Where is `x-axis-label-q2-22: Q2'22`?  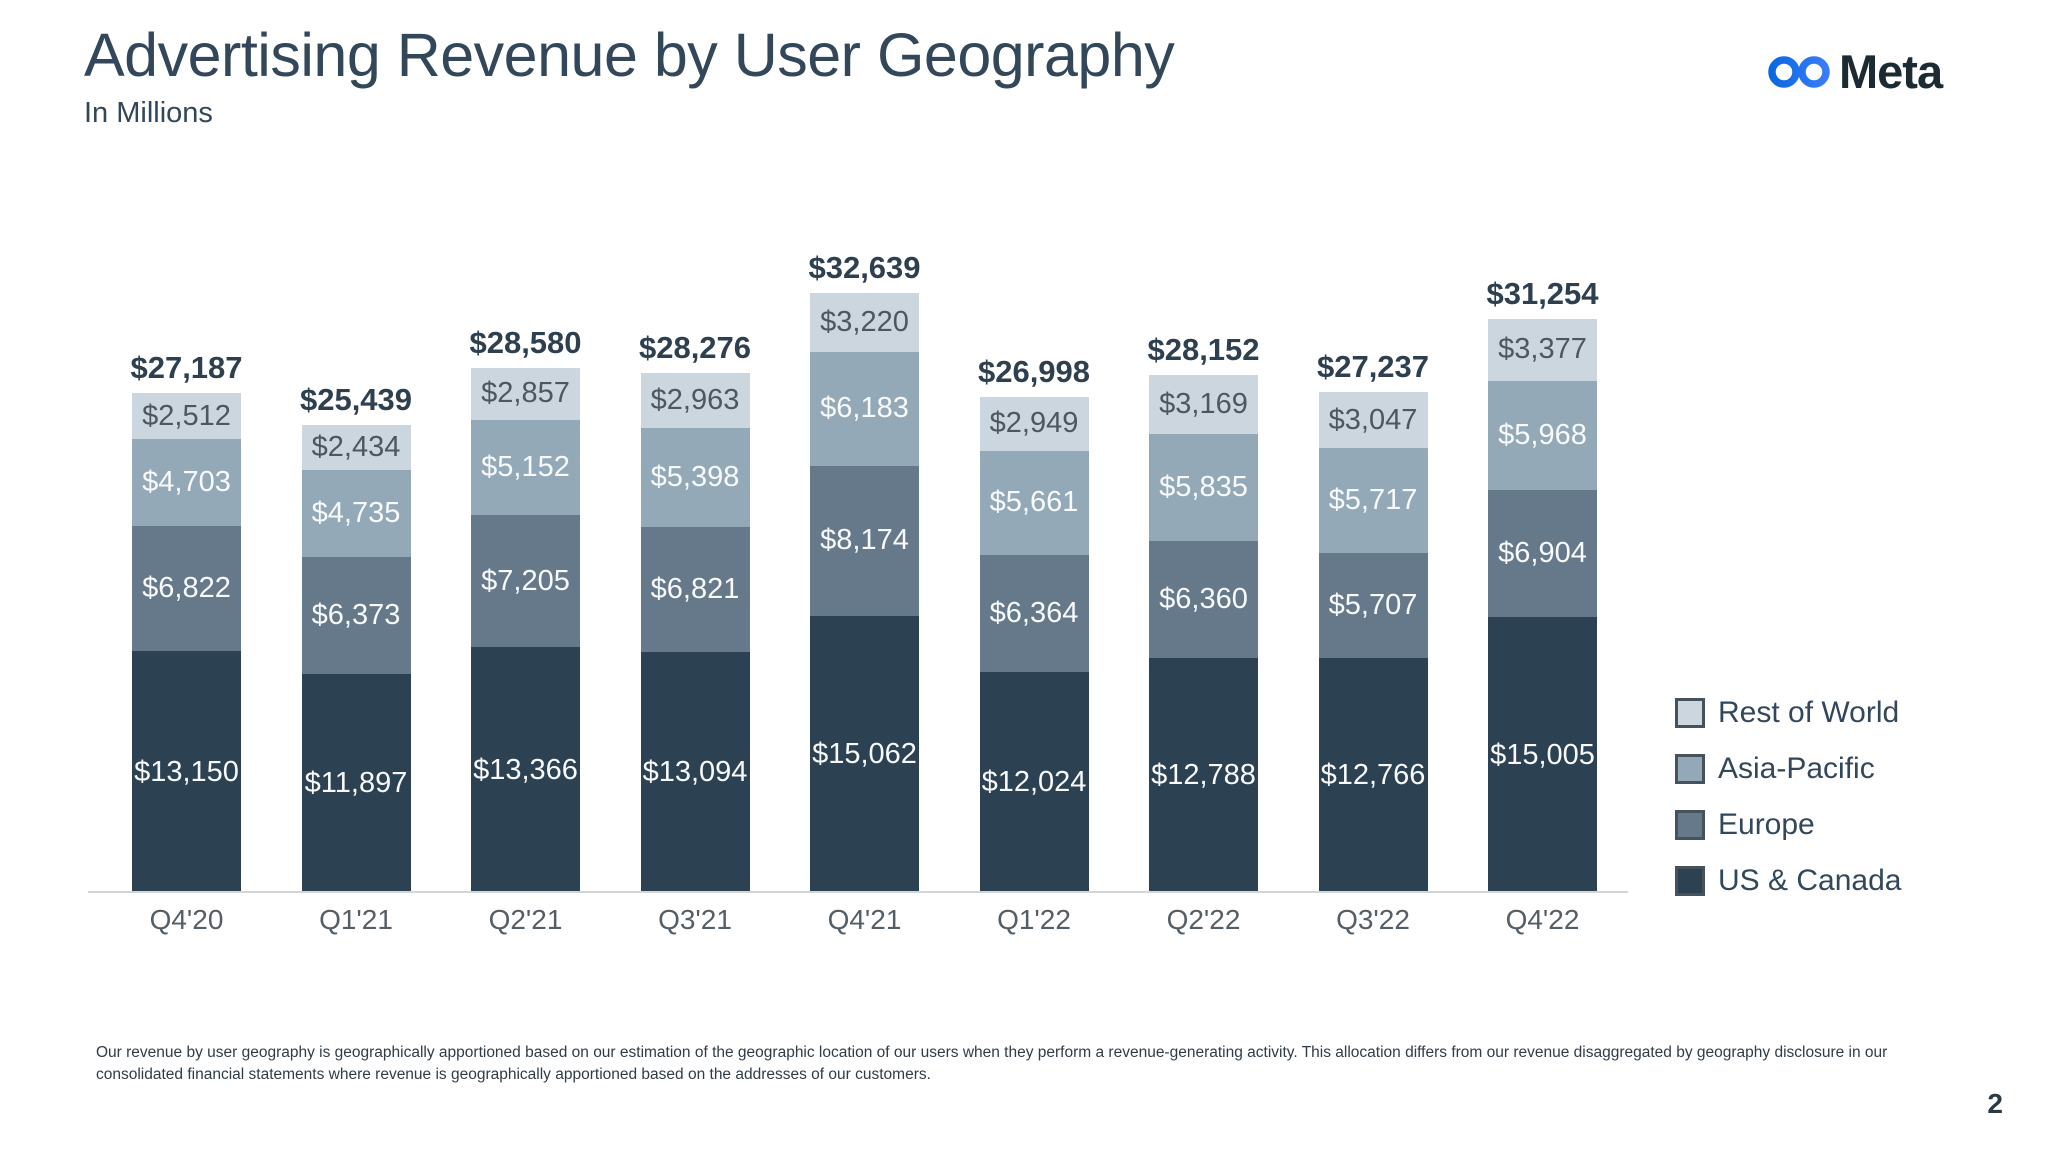 x-axis-label-q2-22: Q2'22 is located at coordinates (1203, 919).